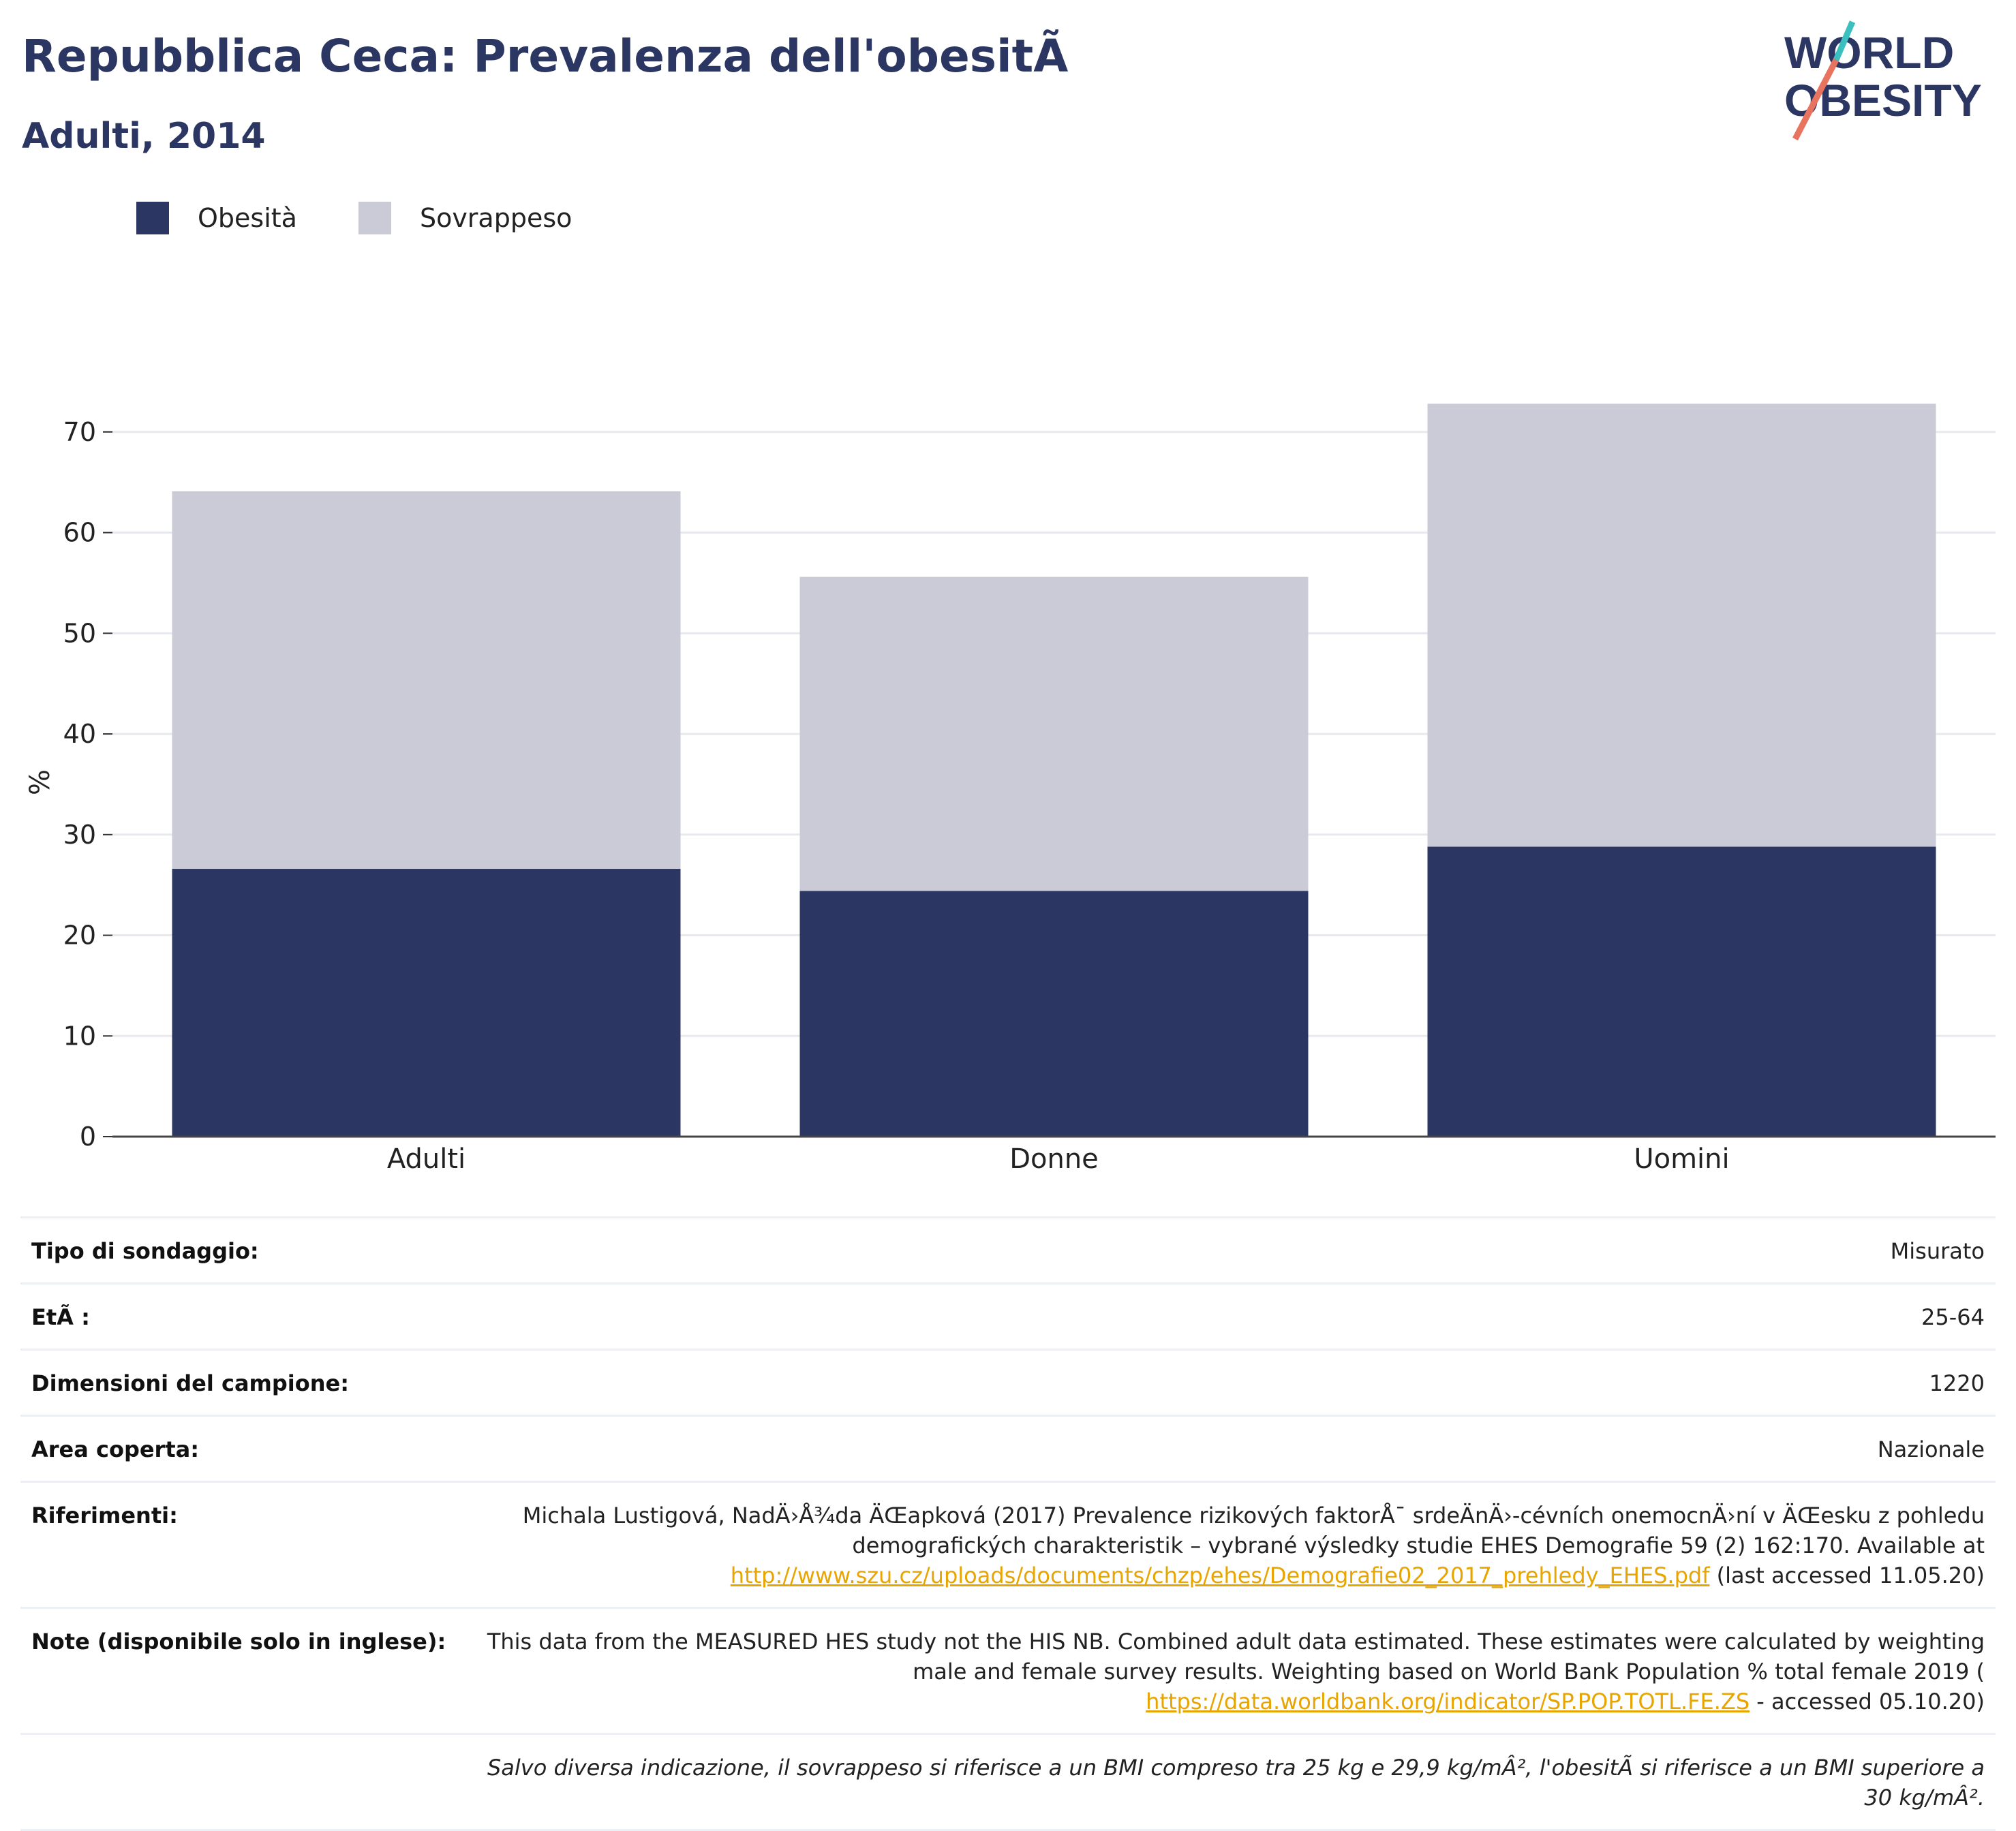 The height and width of the screenshot is (1831, 2016). What do you see at coordinates (1054, 1014) in the screenshot?
I see `bar-donne-obesity` at bounding box center [1054, 1014].